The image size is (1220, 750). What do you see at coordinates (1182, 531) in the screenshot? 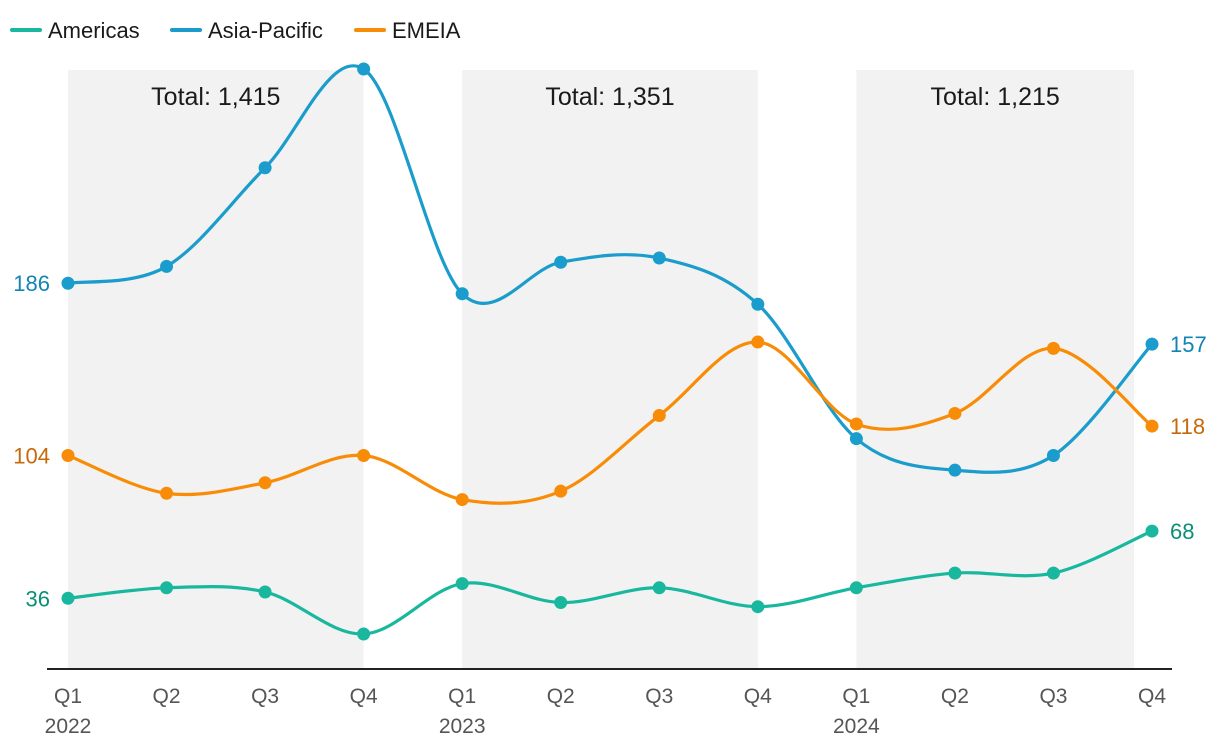
I see `end-value-label-americas: 68` at bounding box center [1182, 531].